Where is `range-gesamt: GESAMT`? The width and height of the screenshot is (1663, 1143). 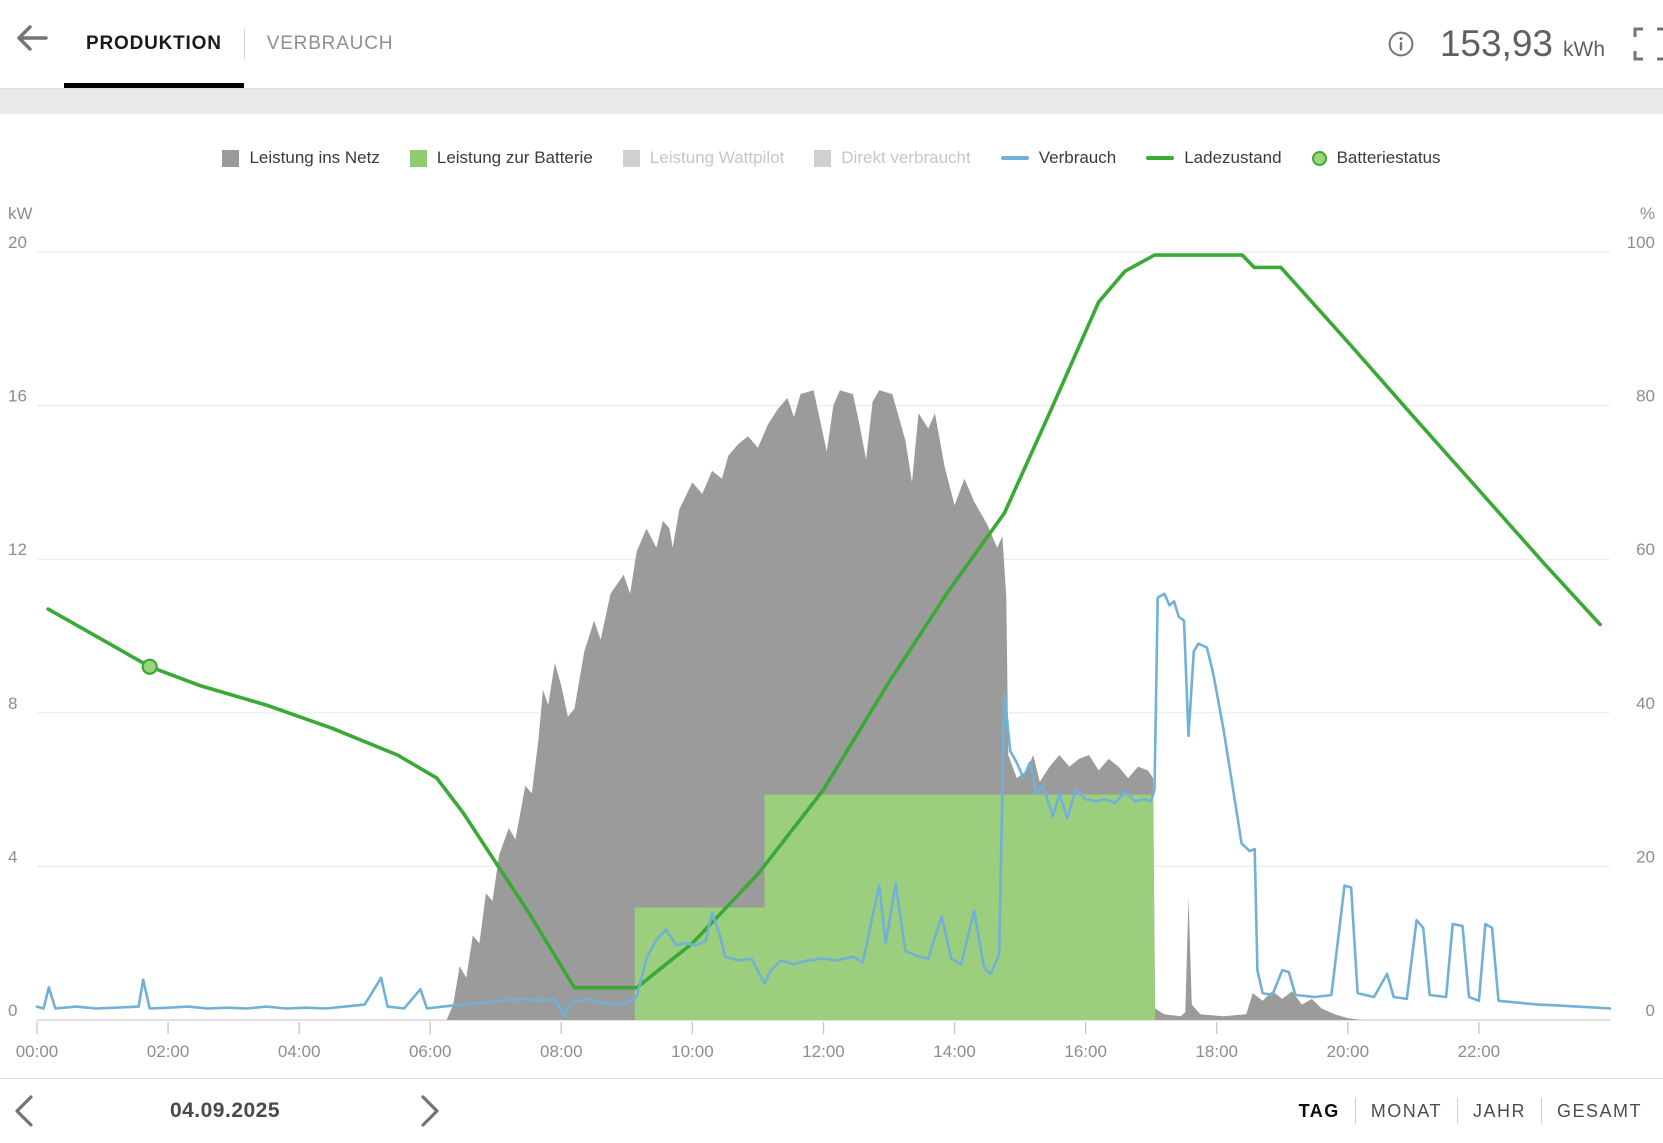 range-gesamt: GESAMT is located at coordinates (1599, 1110).